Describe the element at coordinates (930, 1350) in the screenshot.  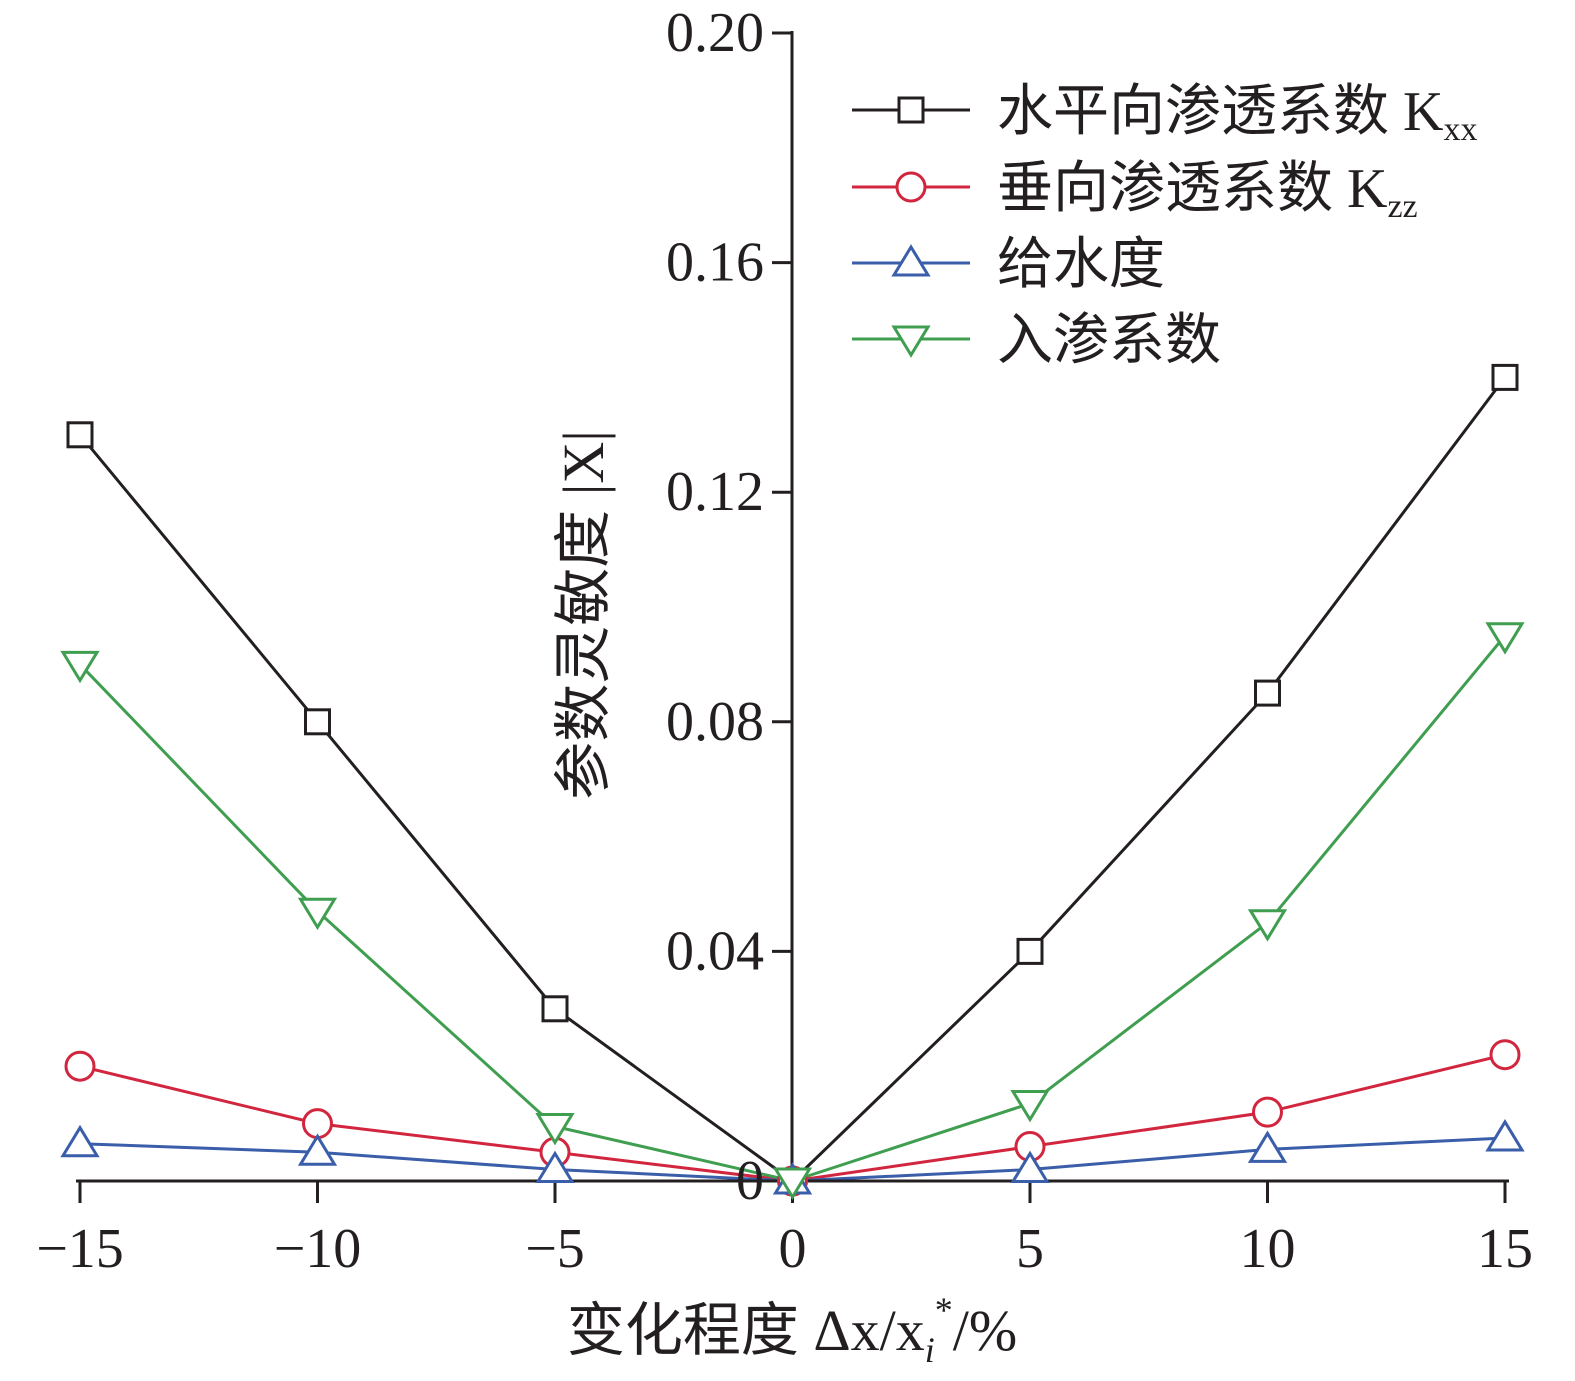
I see `x-axis-title-sub: i` at that location.